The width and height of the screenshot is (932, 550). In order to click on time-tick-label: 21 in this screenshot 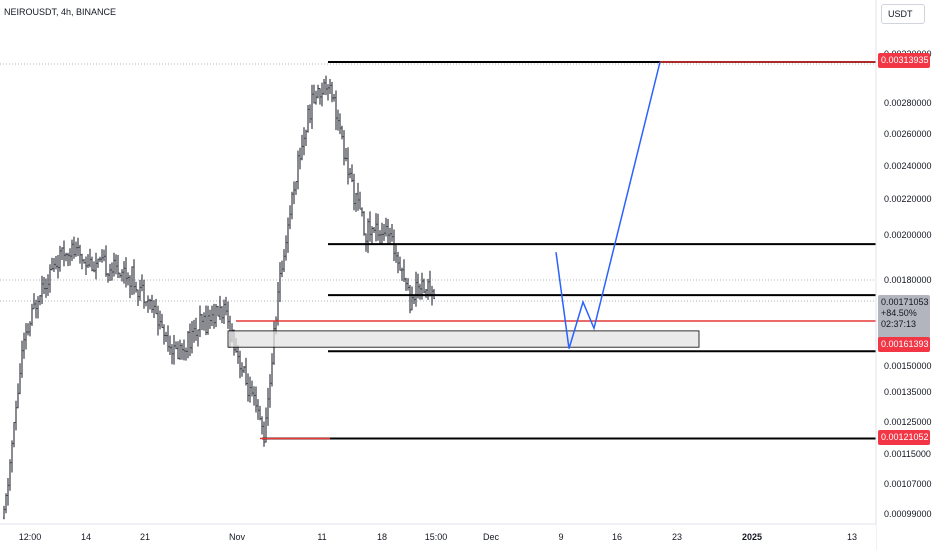, I will do `click(145, 537)`.